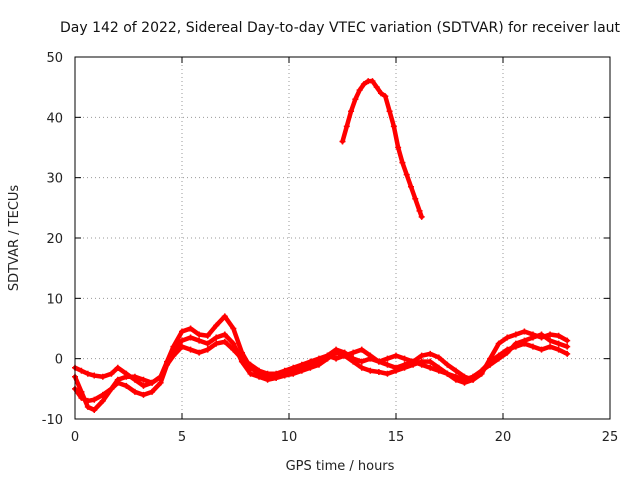 This screenshot has width=640, height=480. I want to click on y-tick-label: 10, so click(54, 299).